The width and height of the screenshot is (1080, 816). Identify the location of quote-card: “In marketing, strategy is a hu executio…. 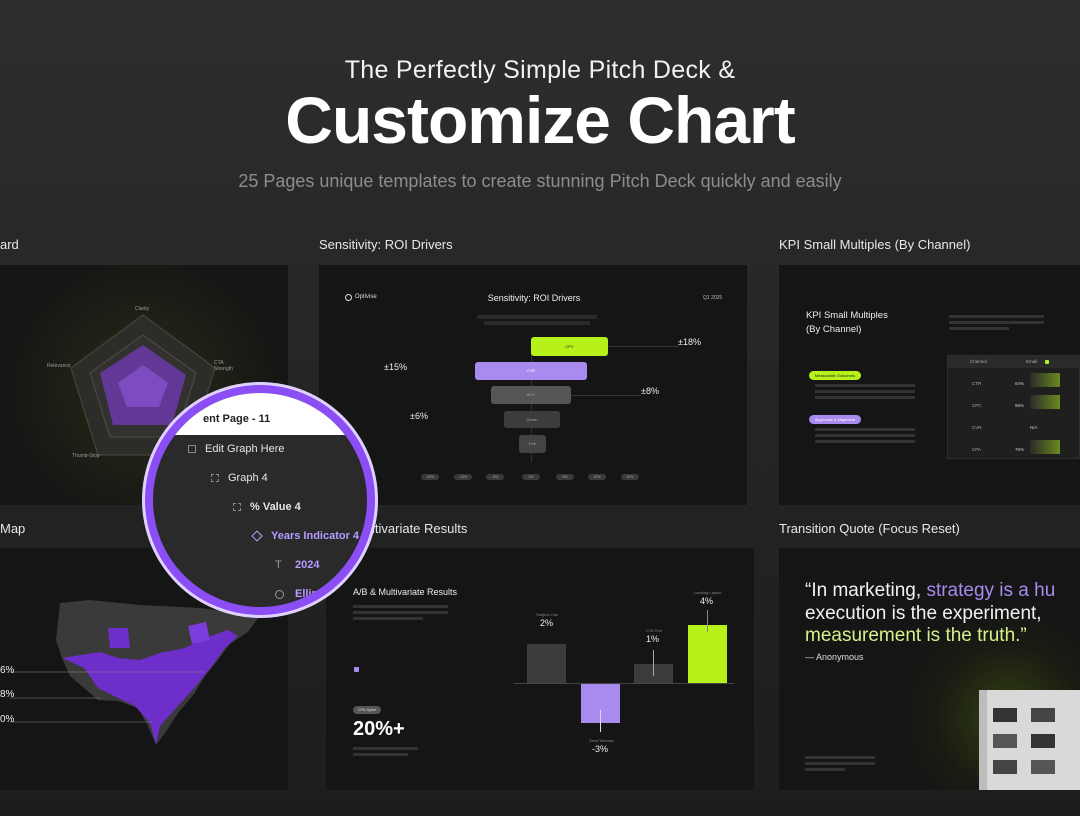
(929, 669).